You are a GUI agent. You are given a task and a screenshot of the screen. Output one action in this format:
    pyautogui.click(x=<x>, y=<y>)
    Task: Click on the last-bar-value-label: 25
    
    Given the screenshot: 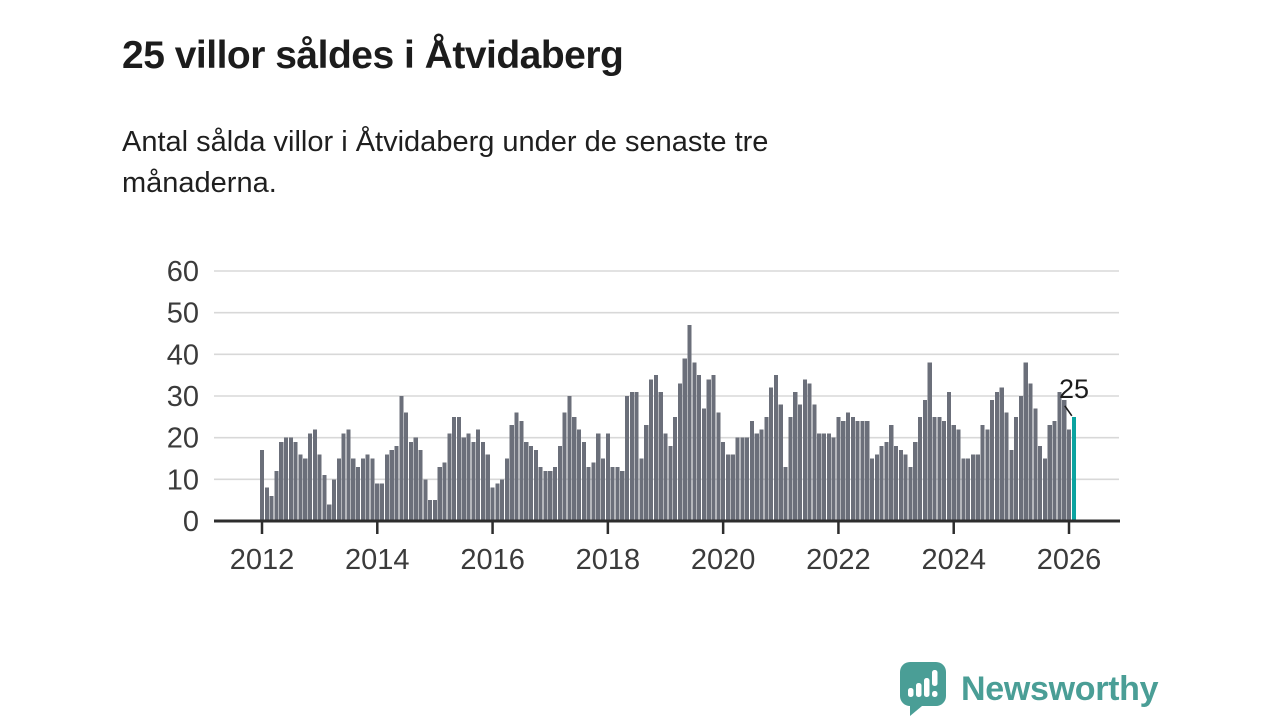 What is the action you would take?
    pyautogui.click(x=1074, y=389)
    